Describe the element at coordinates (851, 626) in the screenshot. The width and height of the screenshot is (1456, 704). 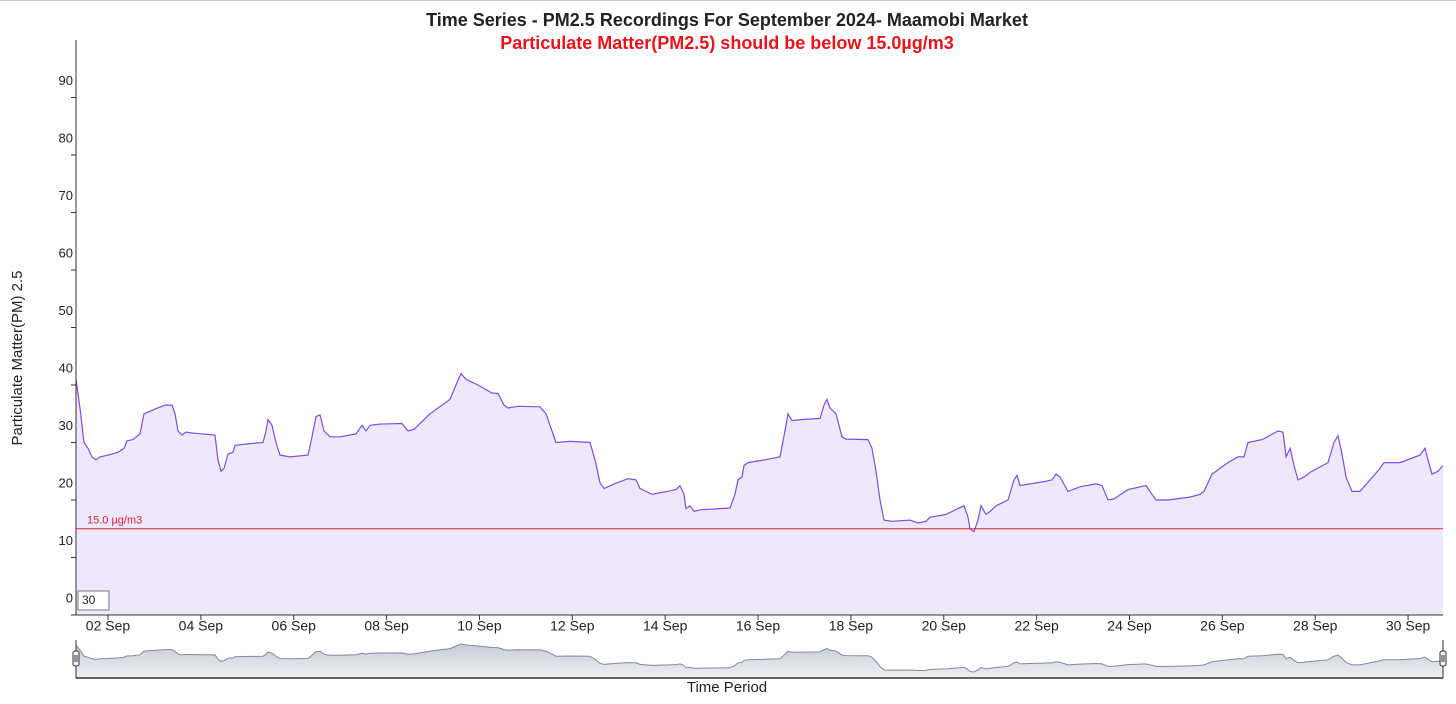
I see `x-tick-label: 18 Sep` at that location.